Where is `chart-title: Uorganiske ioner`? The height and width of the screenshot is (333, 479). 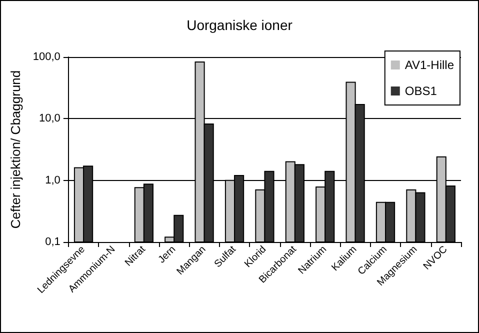
chart-title: Uorganiske ioner is located at coordinates (239, 25).